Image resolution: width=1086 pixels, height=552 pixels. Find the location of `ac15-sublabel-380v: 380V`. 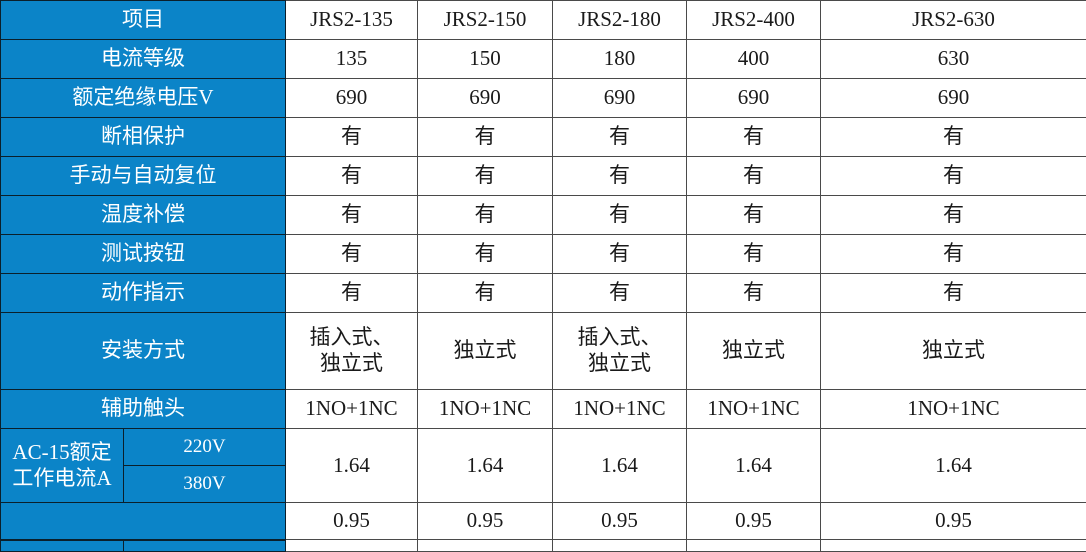

ac15-sublabel-380v: 380V is located at coordinates (205, 484).